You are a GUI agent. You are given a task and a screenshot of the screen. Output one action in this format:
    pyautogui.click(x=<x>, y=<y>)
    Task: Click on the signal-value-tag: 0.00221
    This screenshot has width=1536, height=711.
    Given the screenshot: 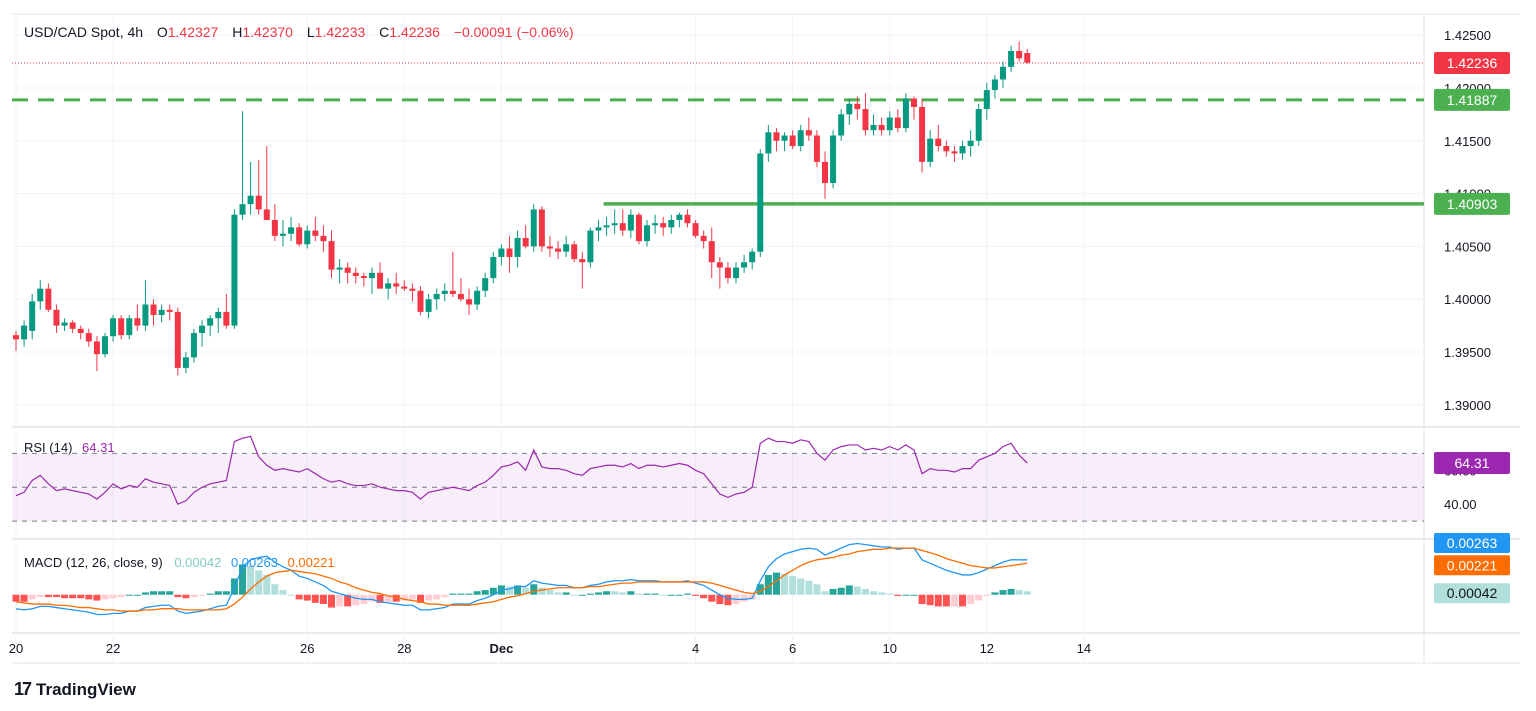 What is the action you would take?
    pyautogui.click(x=1472, y=565)
    